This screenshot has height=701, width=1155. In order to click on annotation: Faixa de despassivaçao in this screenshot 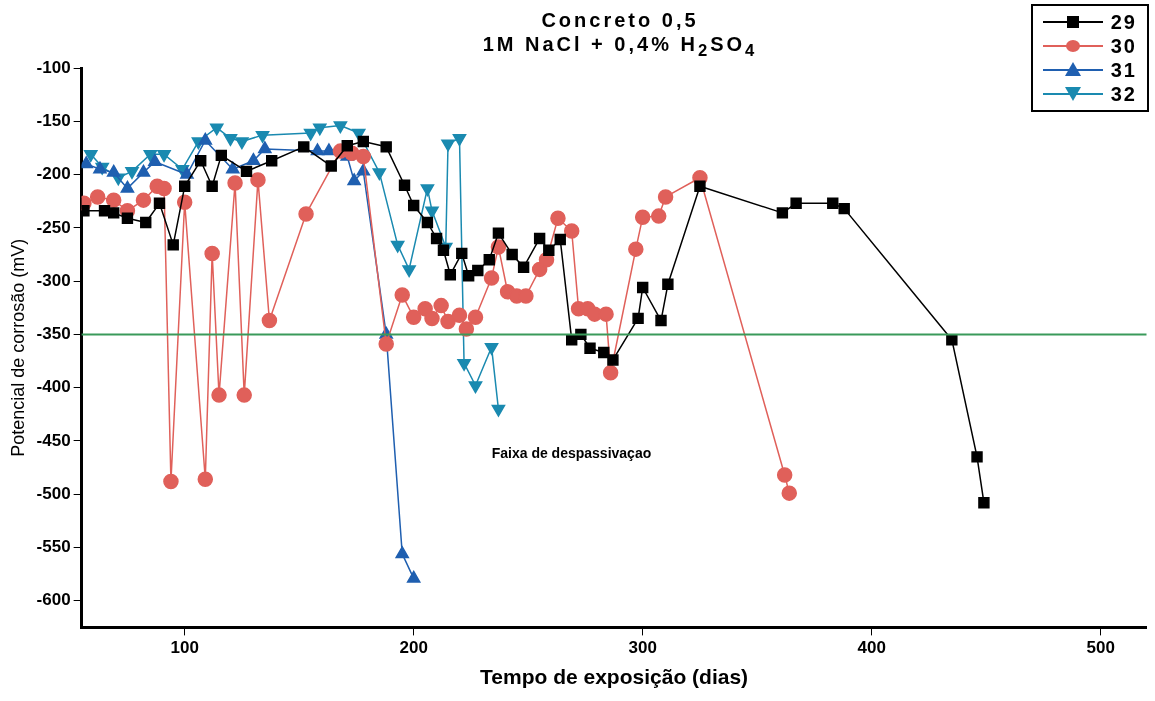, I will do `click(571, 452)`.